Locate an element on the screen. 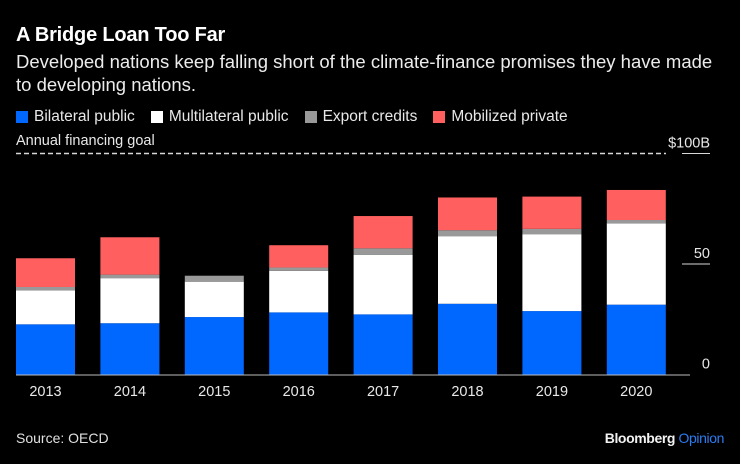  brand-main: Bloomberg is located at coordinates (640, 438).